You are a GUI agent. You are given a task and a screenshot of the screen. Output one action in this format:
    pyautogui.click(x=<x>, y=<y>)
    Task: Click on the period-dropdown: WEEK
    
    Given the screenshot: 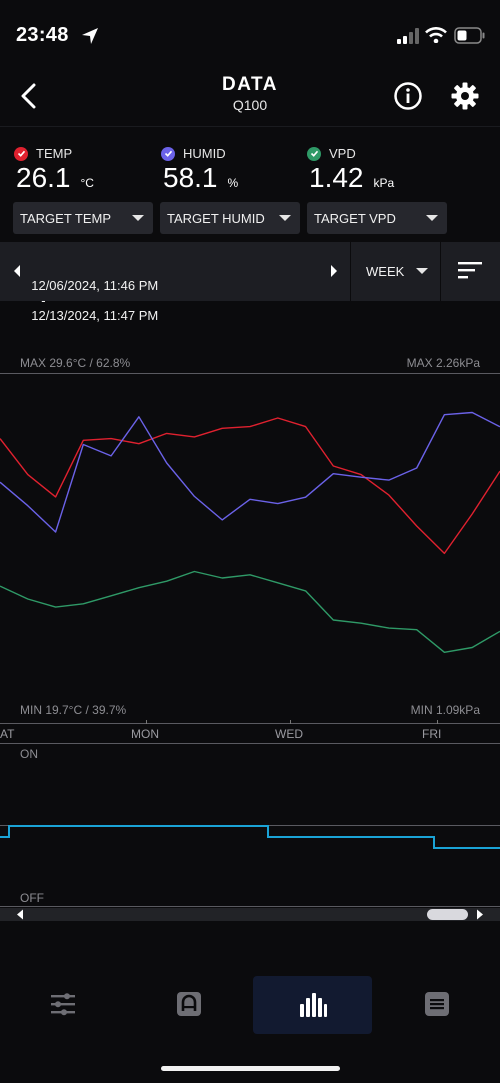 What is the action you would take?
    pyautogui.click(x=395, y=271)
    